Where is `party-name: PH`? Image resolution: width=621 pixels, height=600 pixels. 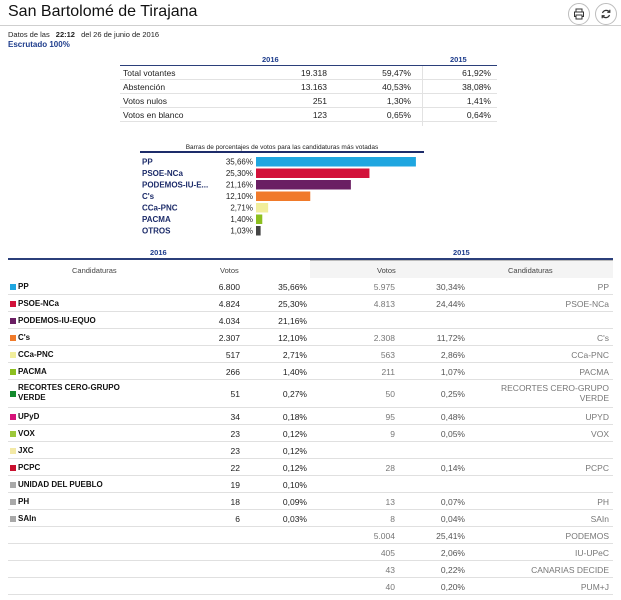
party-name: PH is located at coordinates (24, 501).